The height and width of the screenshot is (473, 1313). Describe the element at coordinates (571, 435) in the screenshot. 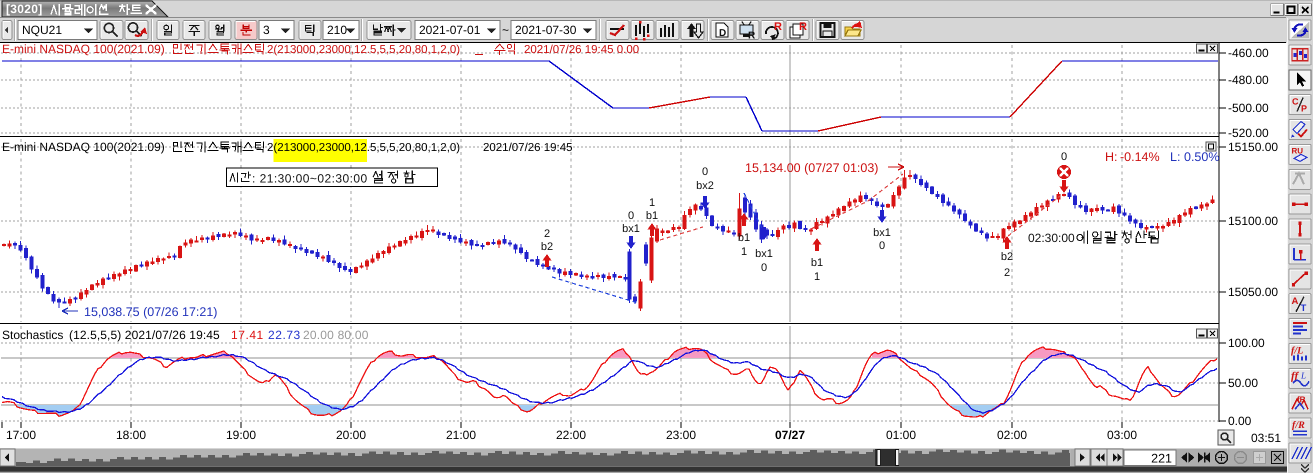

I see `svg-text: 22:00` at that location.